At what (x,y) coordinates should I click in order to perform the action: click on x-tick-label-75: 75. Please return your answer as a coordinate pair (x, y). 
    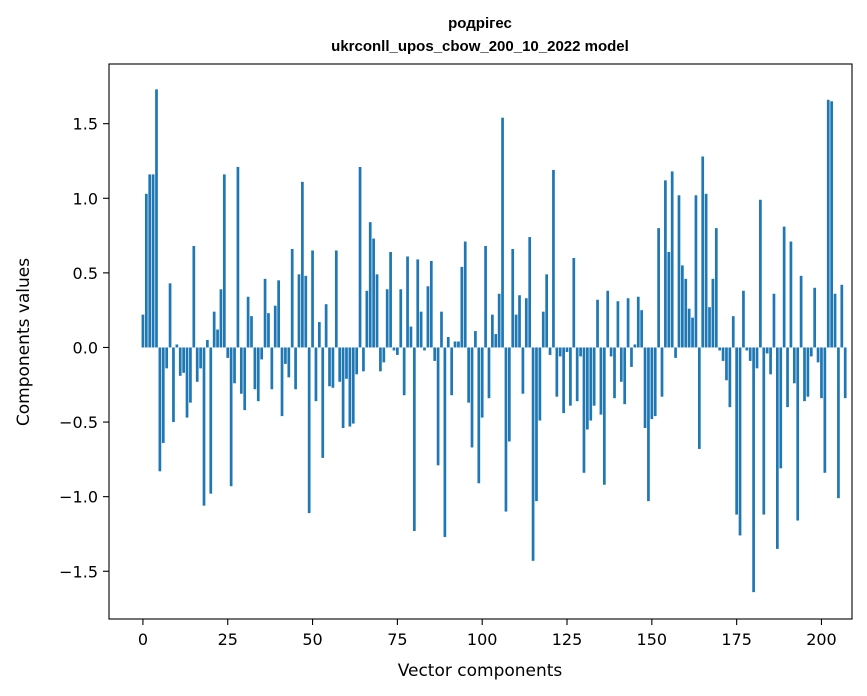
    Looking at the image, I should click on (397, 639).